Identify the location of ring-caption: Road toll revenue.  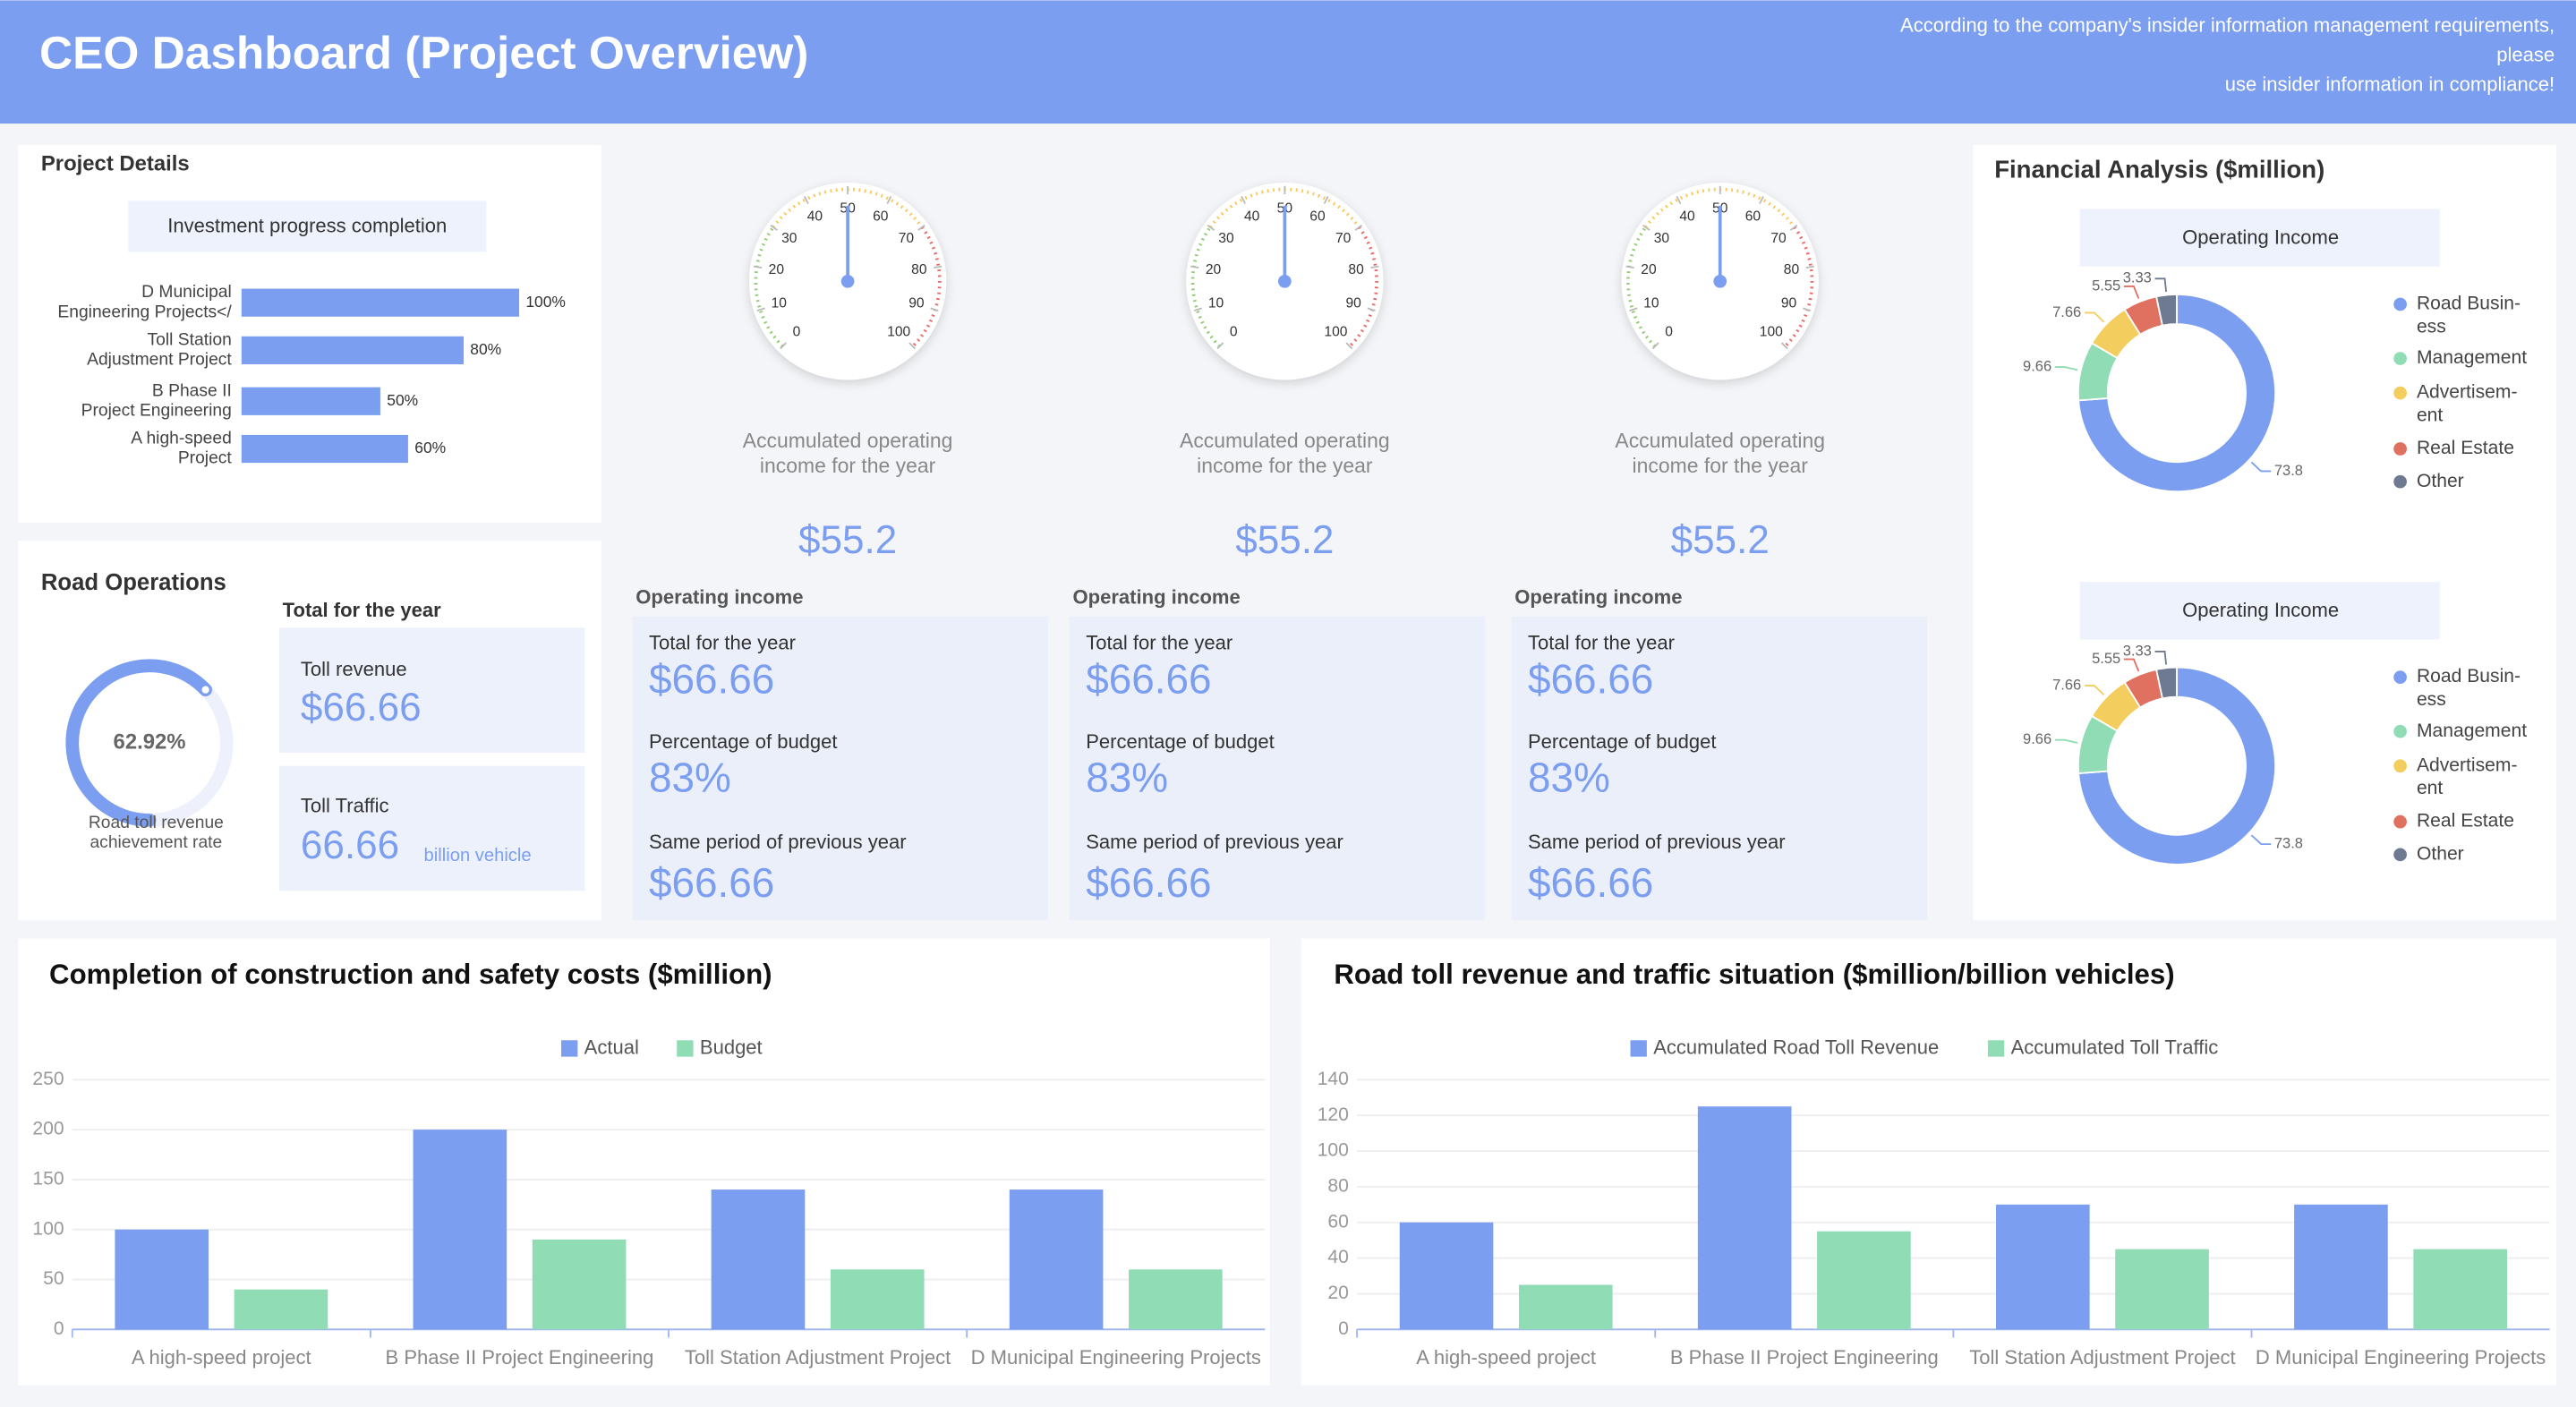
(156, 823).